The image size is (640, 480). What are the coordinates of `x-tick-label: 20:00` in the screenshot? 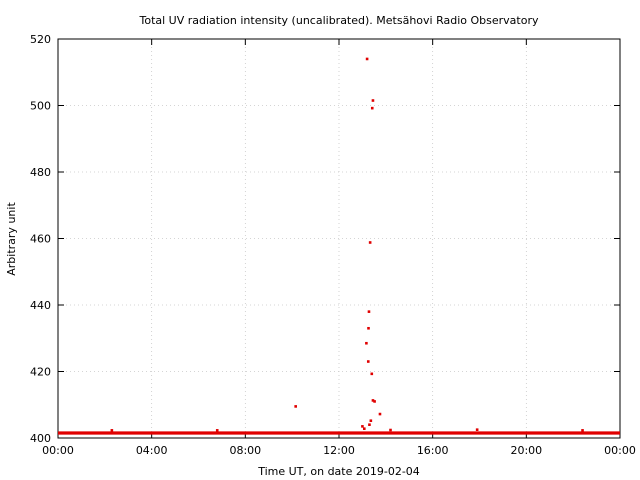 It's located at (526, 450).